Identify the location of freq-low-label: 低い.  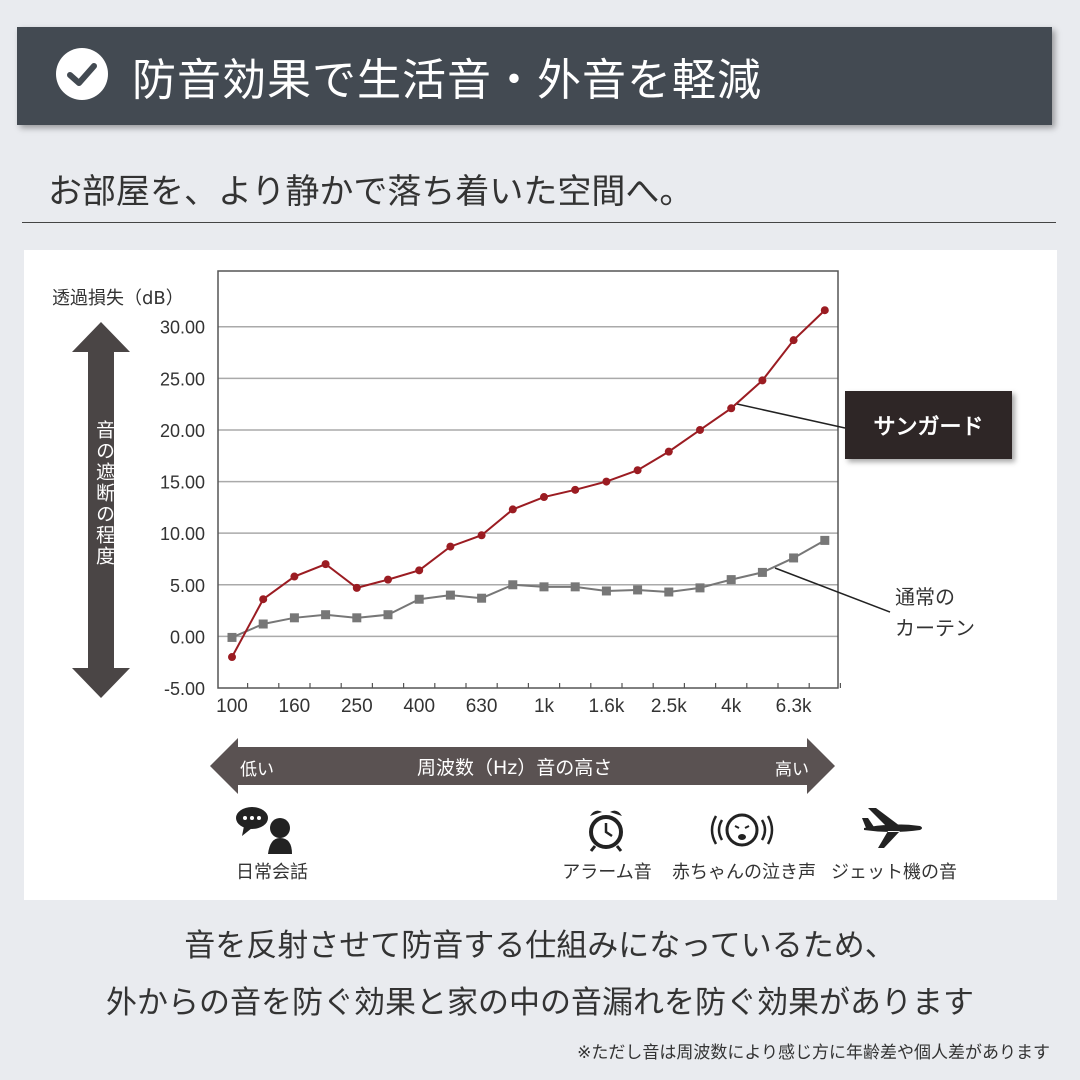
(257, 770).